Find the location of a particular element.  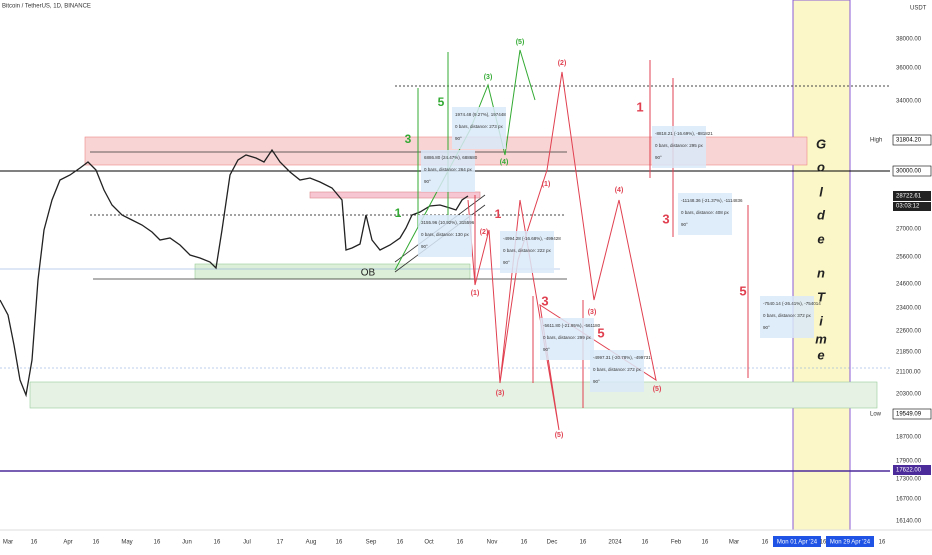

wave-path is located at coordinates (562, 251).